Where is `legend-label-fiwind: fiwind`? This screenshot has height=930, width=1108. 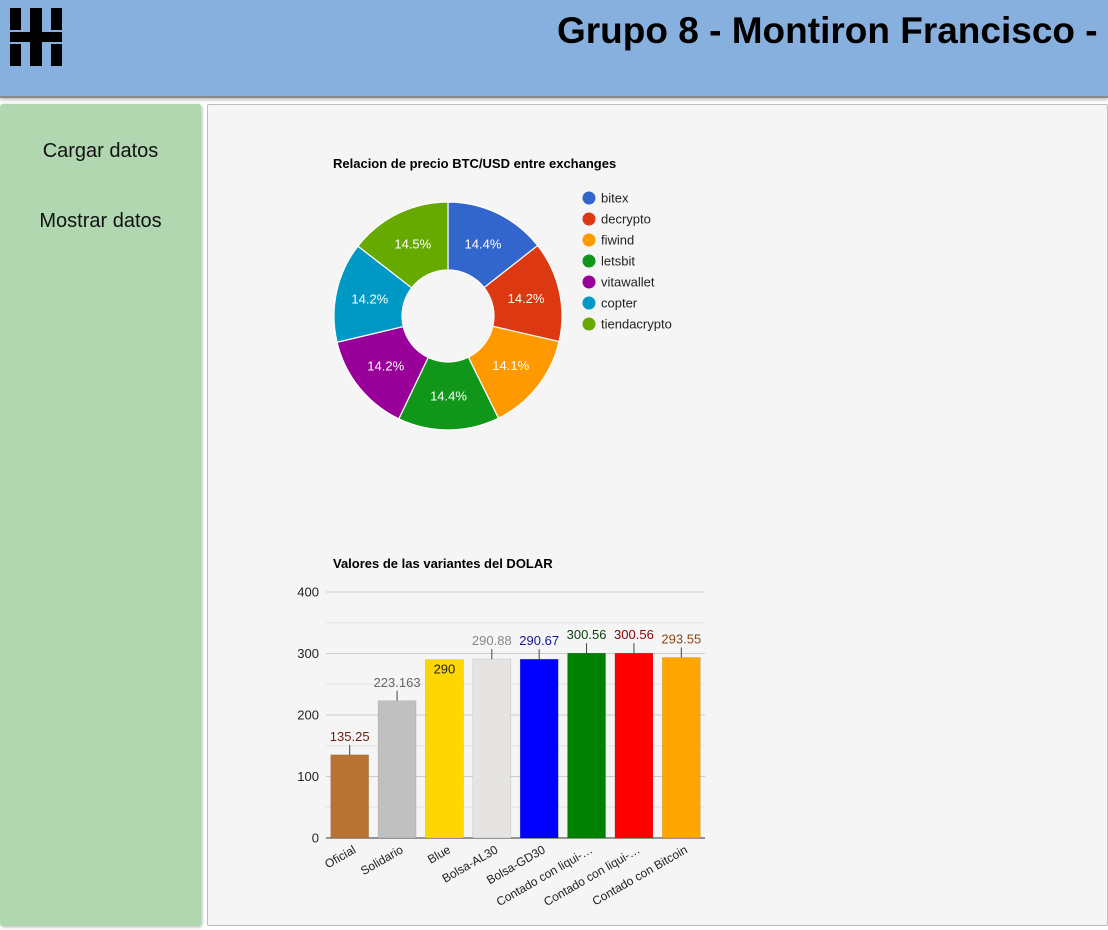
legend-label-fiwind: fiwind is located at coordinates (617, 240).